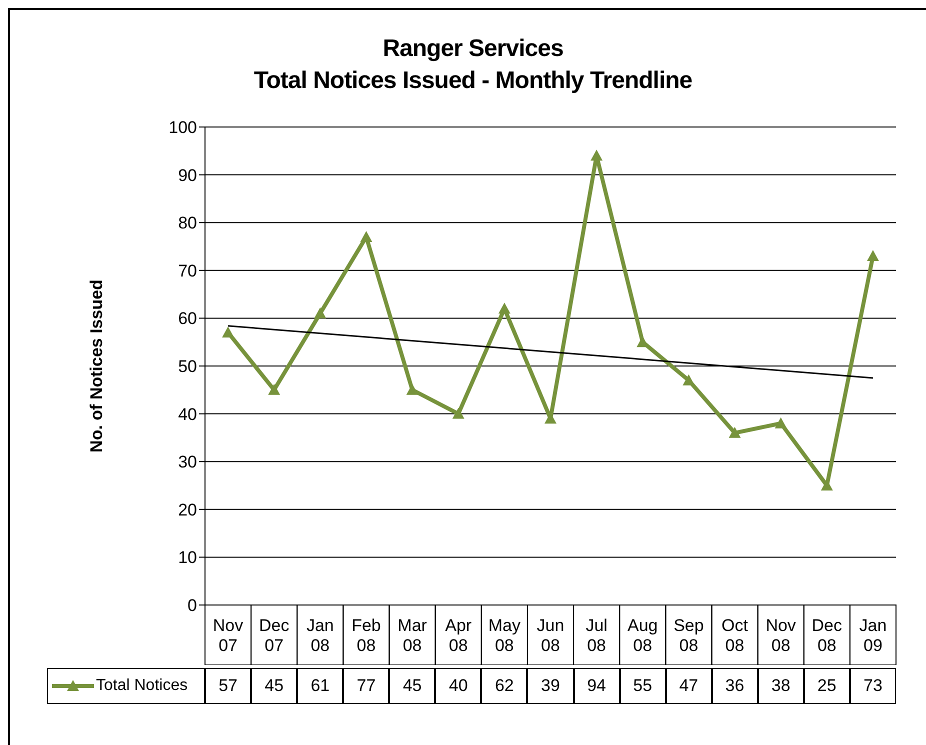  I want to click on data-label: 39, so click(550, 686).